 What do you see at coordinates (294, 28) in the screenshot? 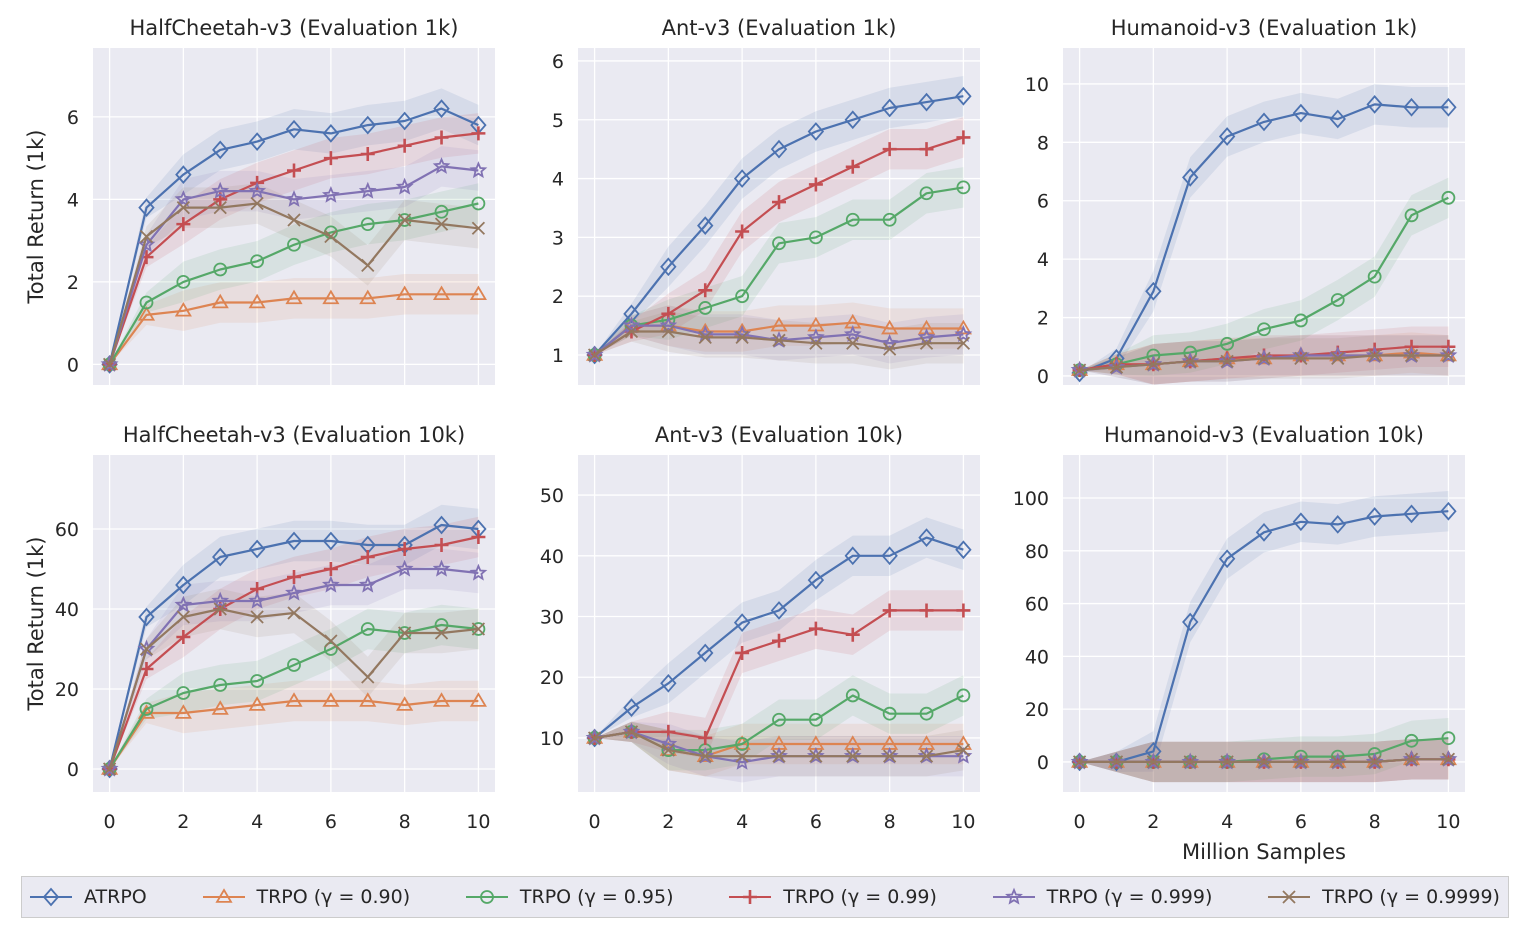
I see `subplot-title: HalfCheetah-v3 (Evaluation 1k)` at bounding box center [294, 28].